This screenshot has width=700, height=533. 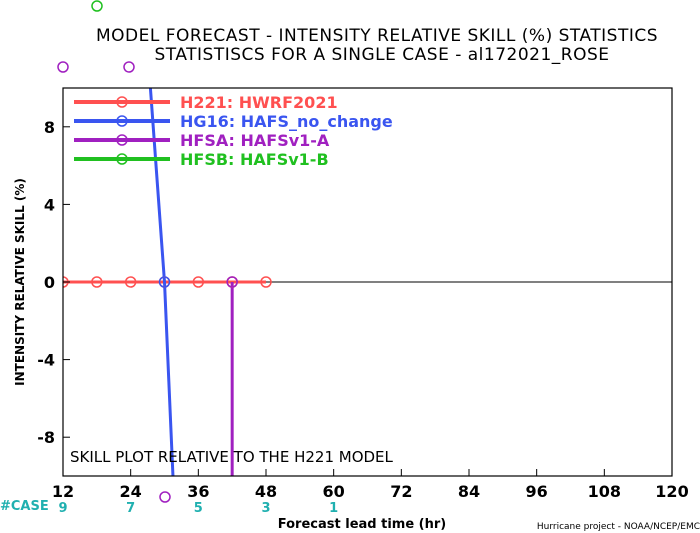 What do you see at coordinates (254, 159) in the screenshot?
I see `legend-label-3: HFSB: HAFSv1-B` at bounding box center [254, 159].